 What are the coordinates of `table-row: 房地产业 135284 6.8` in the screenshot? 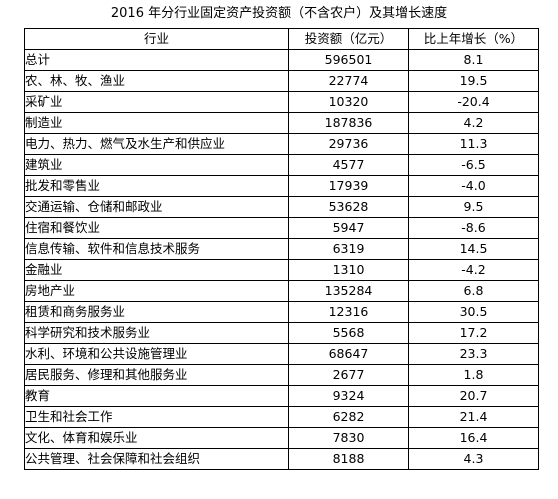 It's located at (281, 291).